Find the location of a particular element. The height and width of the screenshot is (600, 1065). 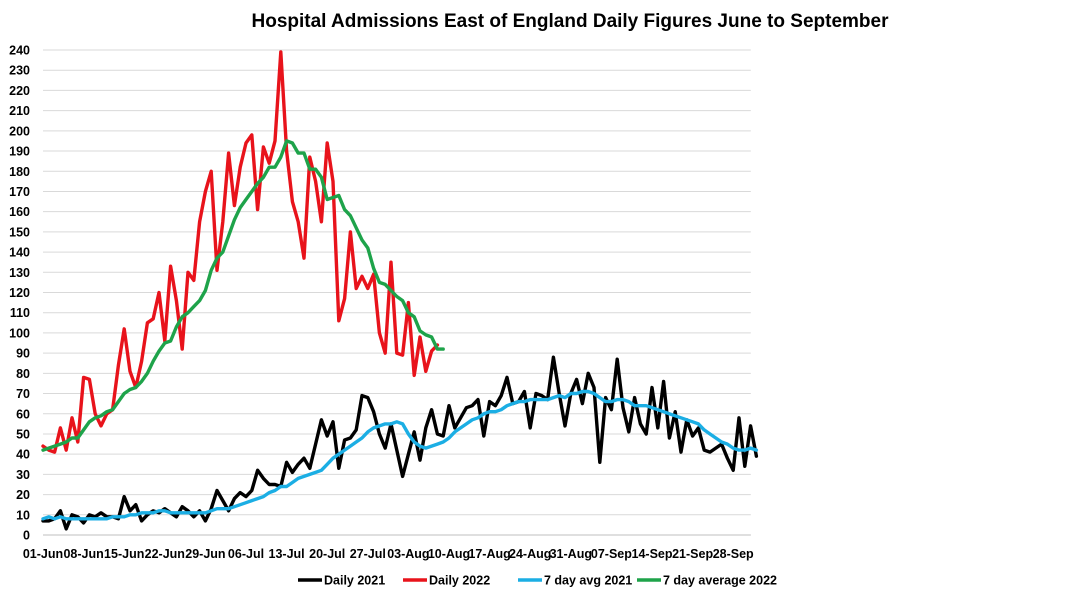

x-tick-label: 06-Jul is located at coordinates (246, 554).